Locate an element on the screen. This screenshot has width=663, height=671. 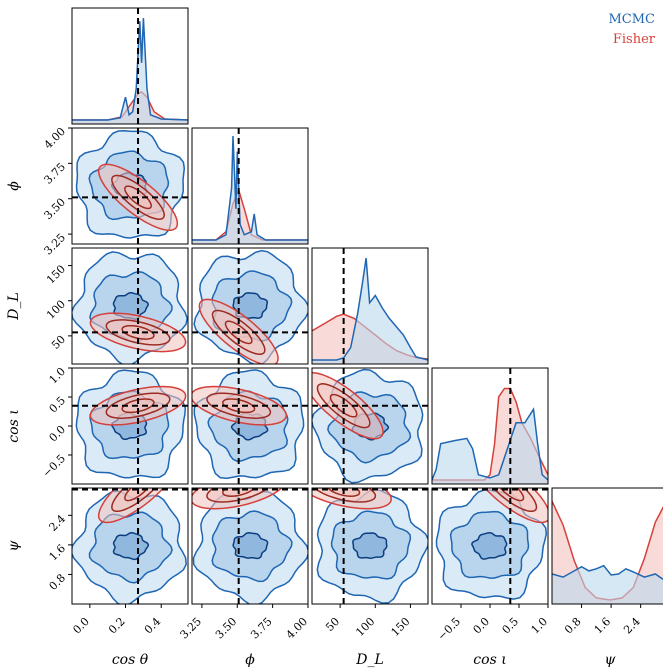
panel-phi-costheta is located at coordinates (130, 186).